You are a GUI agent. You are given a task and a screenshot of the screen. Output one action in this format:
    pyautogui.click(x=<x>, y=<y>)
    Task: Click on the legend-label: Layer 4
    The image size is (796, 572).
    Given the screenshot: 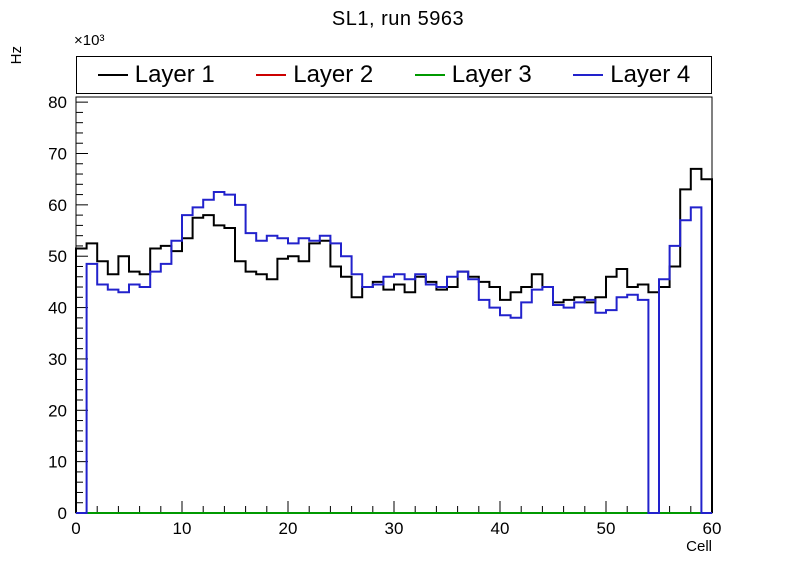 What is the action you would take?
    pyautogui.click(x=650, y=74)
    